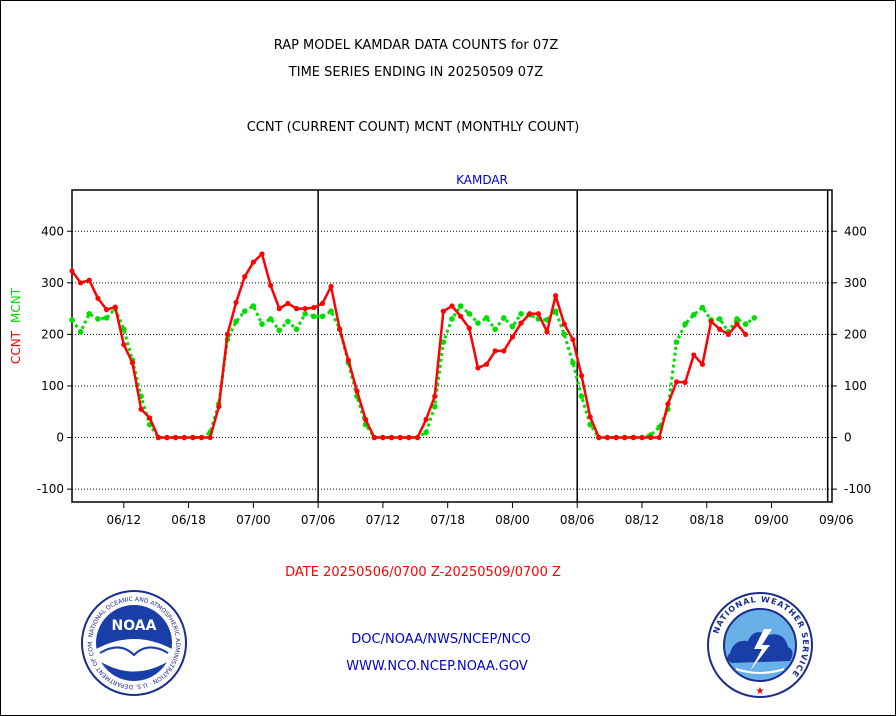  I want to click on x-tick-label: 07/18, so click(447, 520).